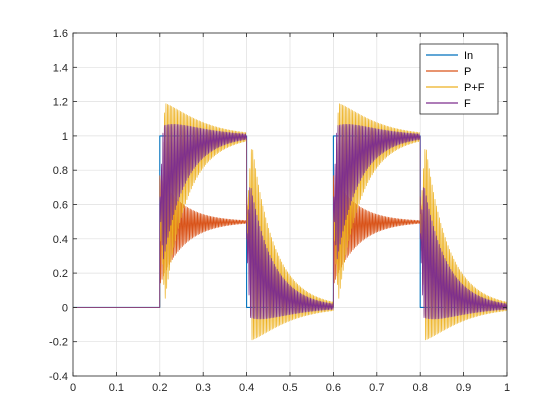  What do you see at coordinates (463, 388) in the screenshot?
I see `x-tick-label: 0.9` at bounding box center [463, 388].